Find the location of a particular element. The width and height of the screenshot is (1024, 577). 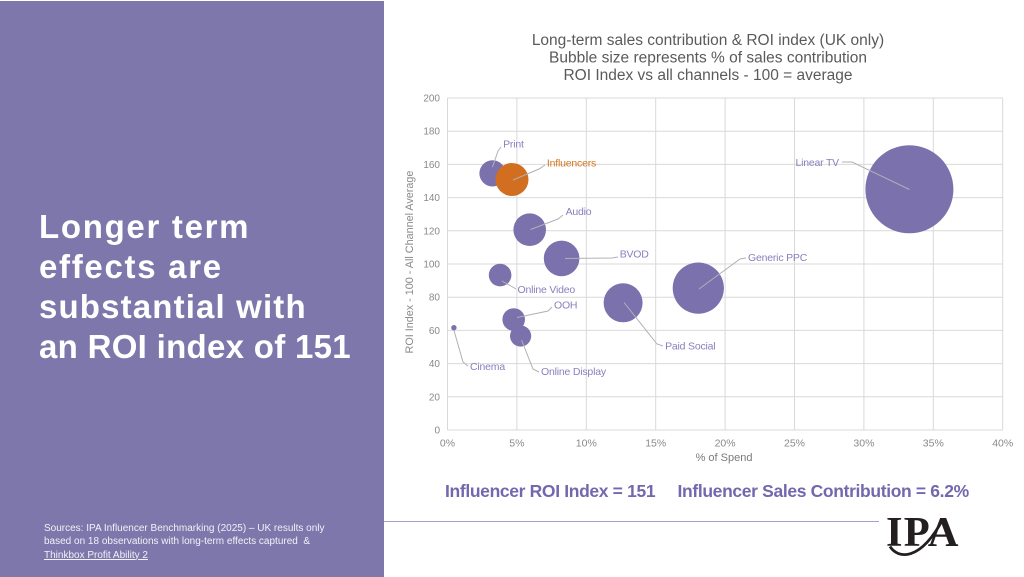

svg-text: Online Video is located at coordinates (547, 290).